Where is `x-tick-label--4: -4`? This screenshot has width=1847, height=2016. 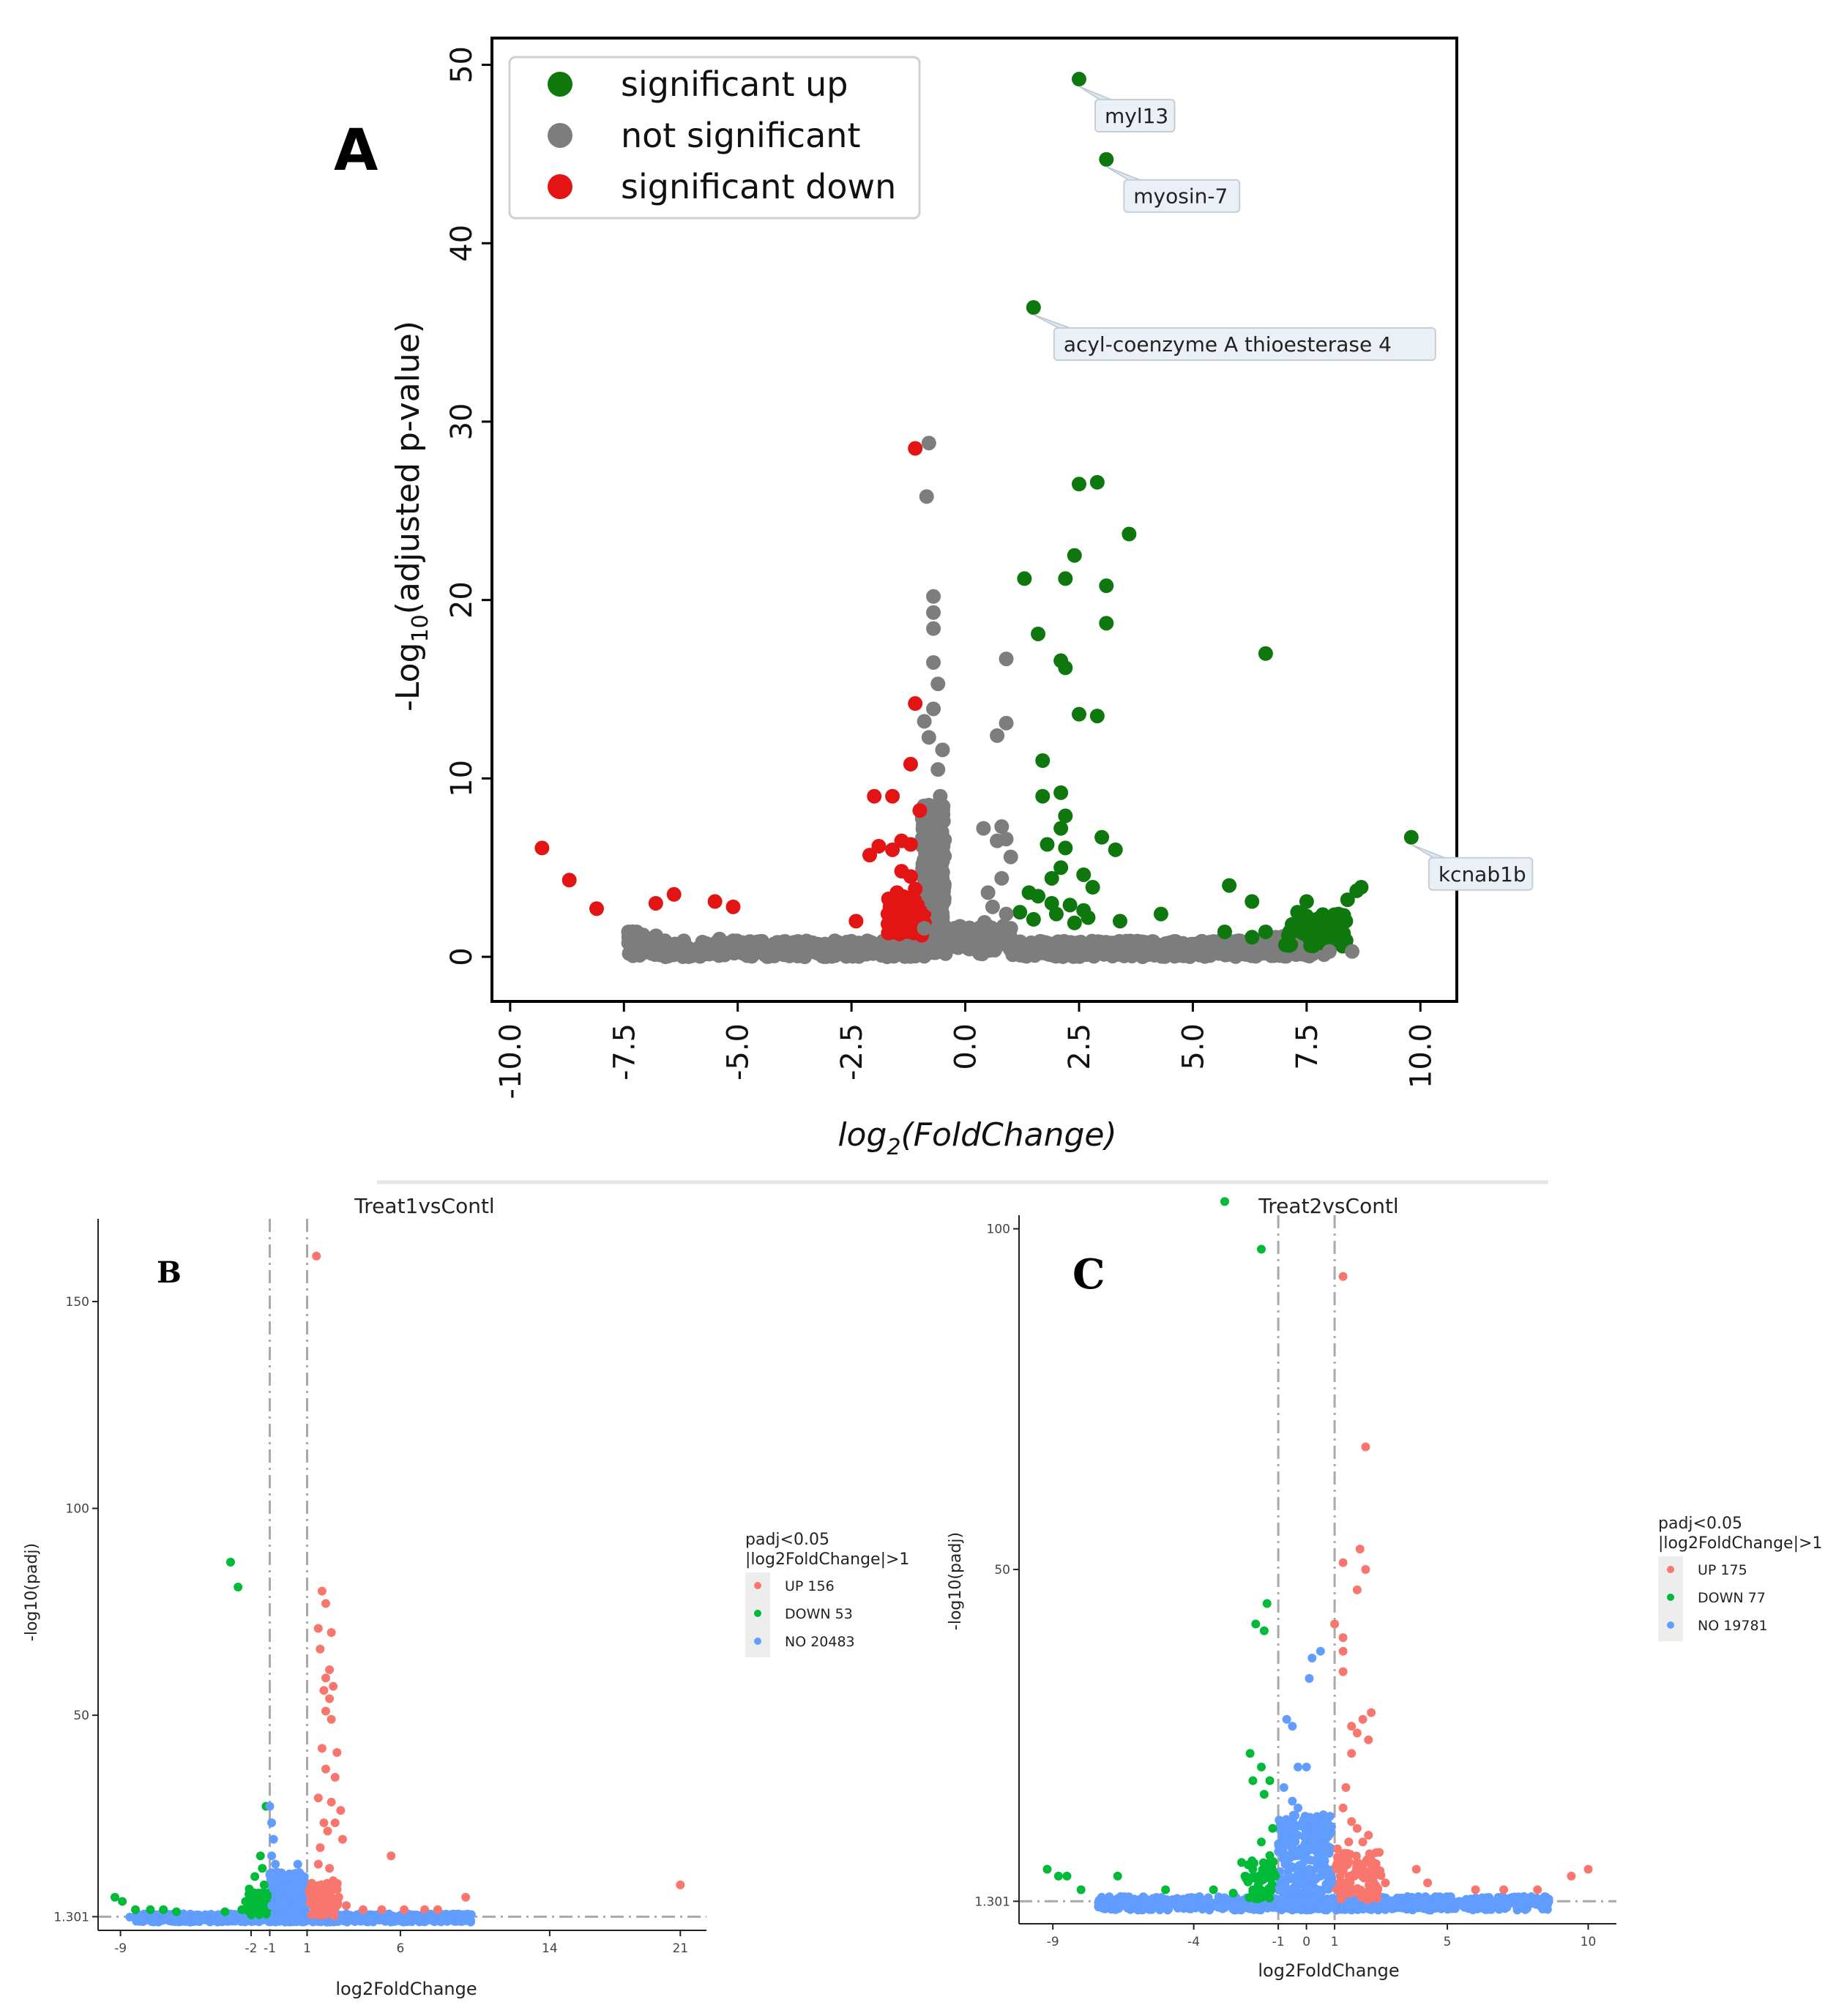
x-tick-label--4: -4 is located at coordinates (1193, 1942).